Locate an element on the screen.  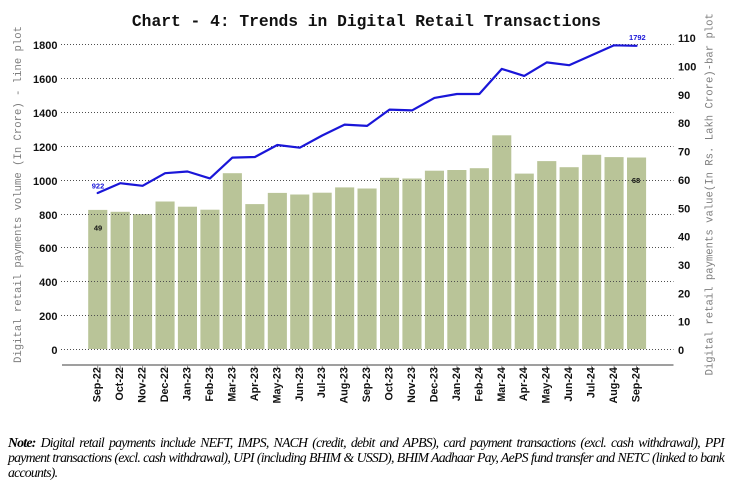
svg-text: Jun-23 is located at coordinates (300, 384).